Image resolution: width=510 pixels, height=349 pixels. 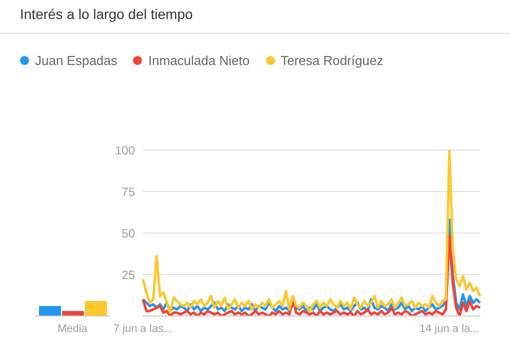 What do you see at coordinates (129, 191) in the screenshot?
I see `y-tick-label: 75` at bounding box center [129, 191].